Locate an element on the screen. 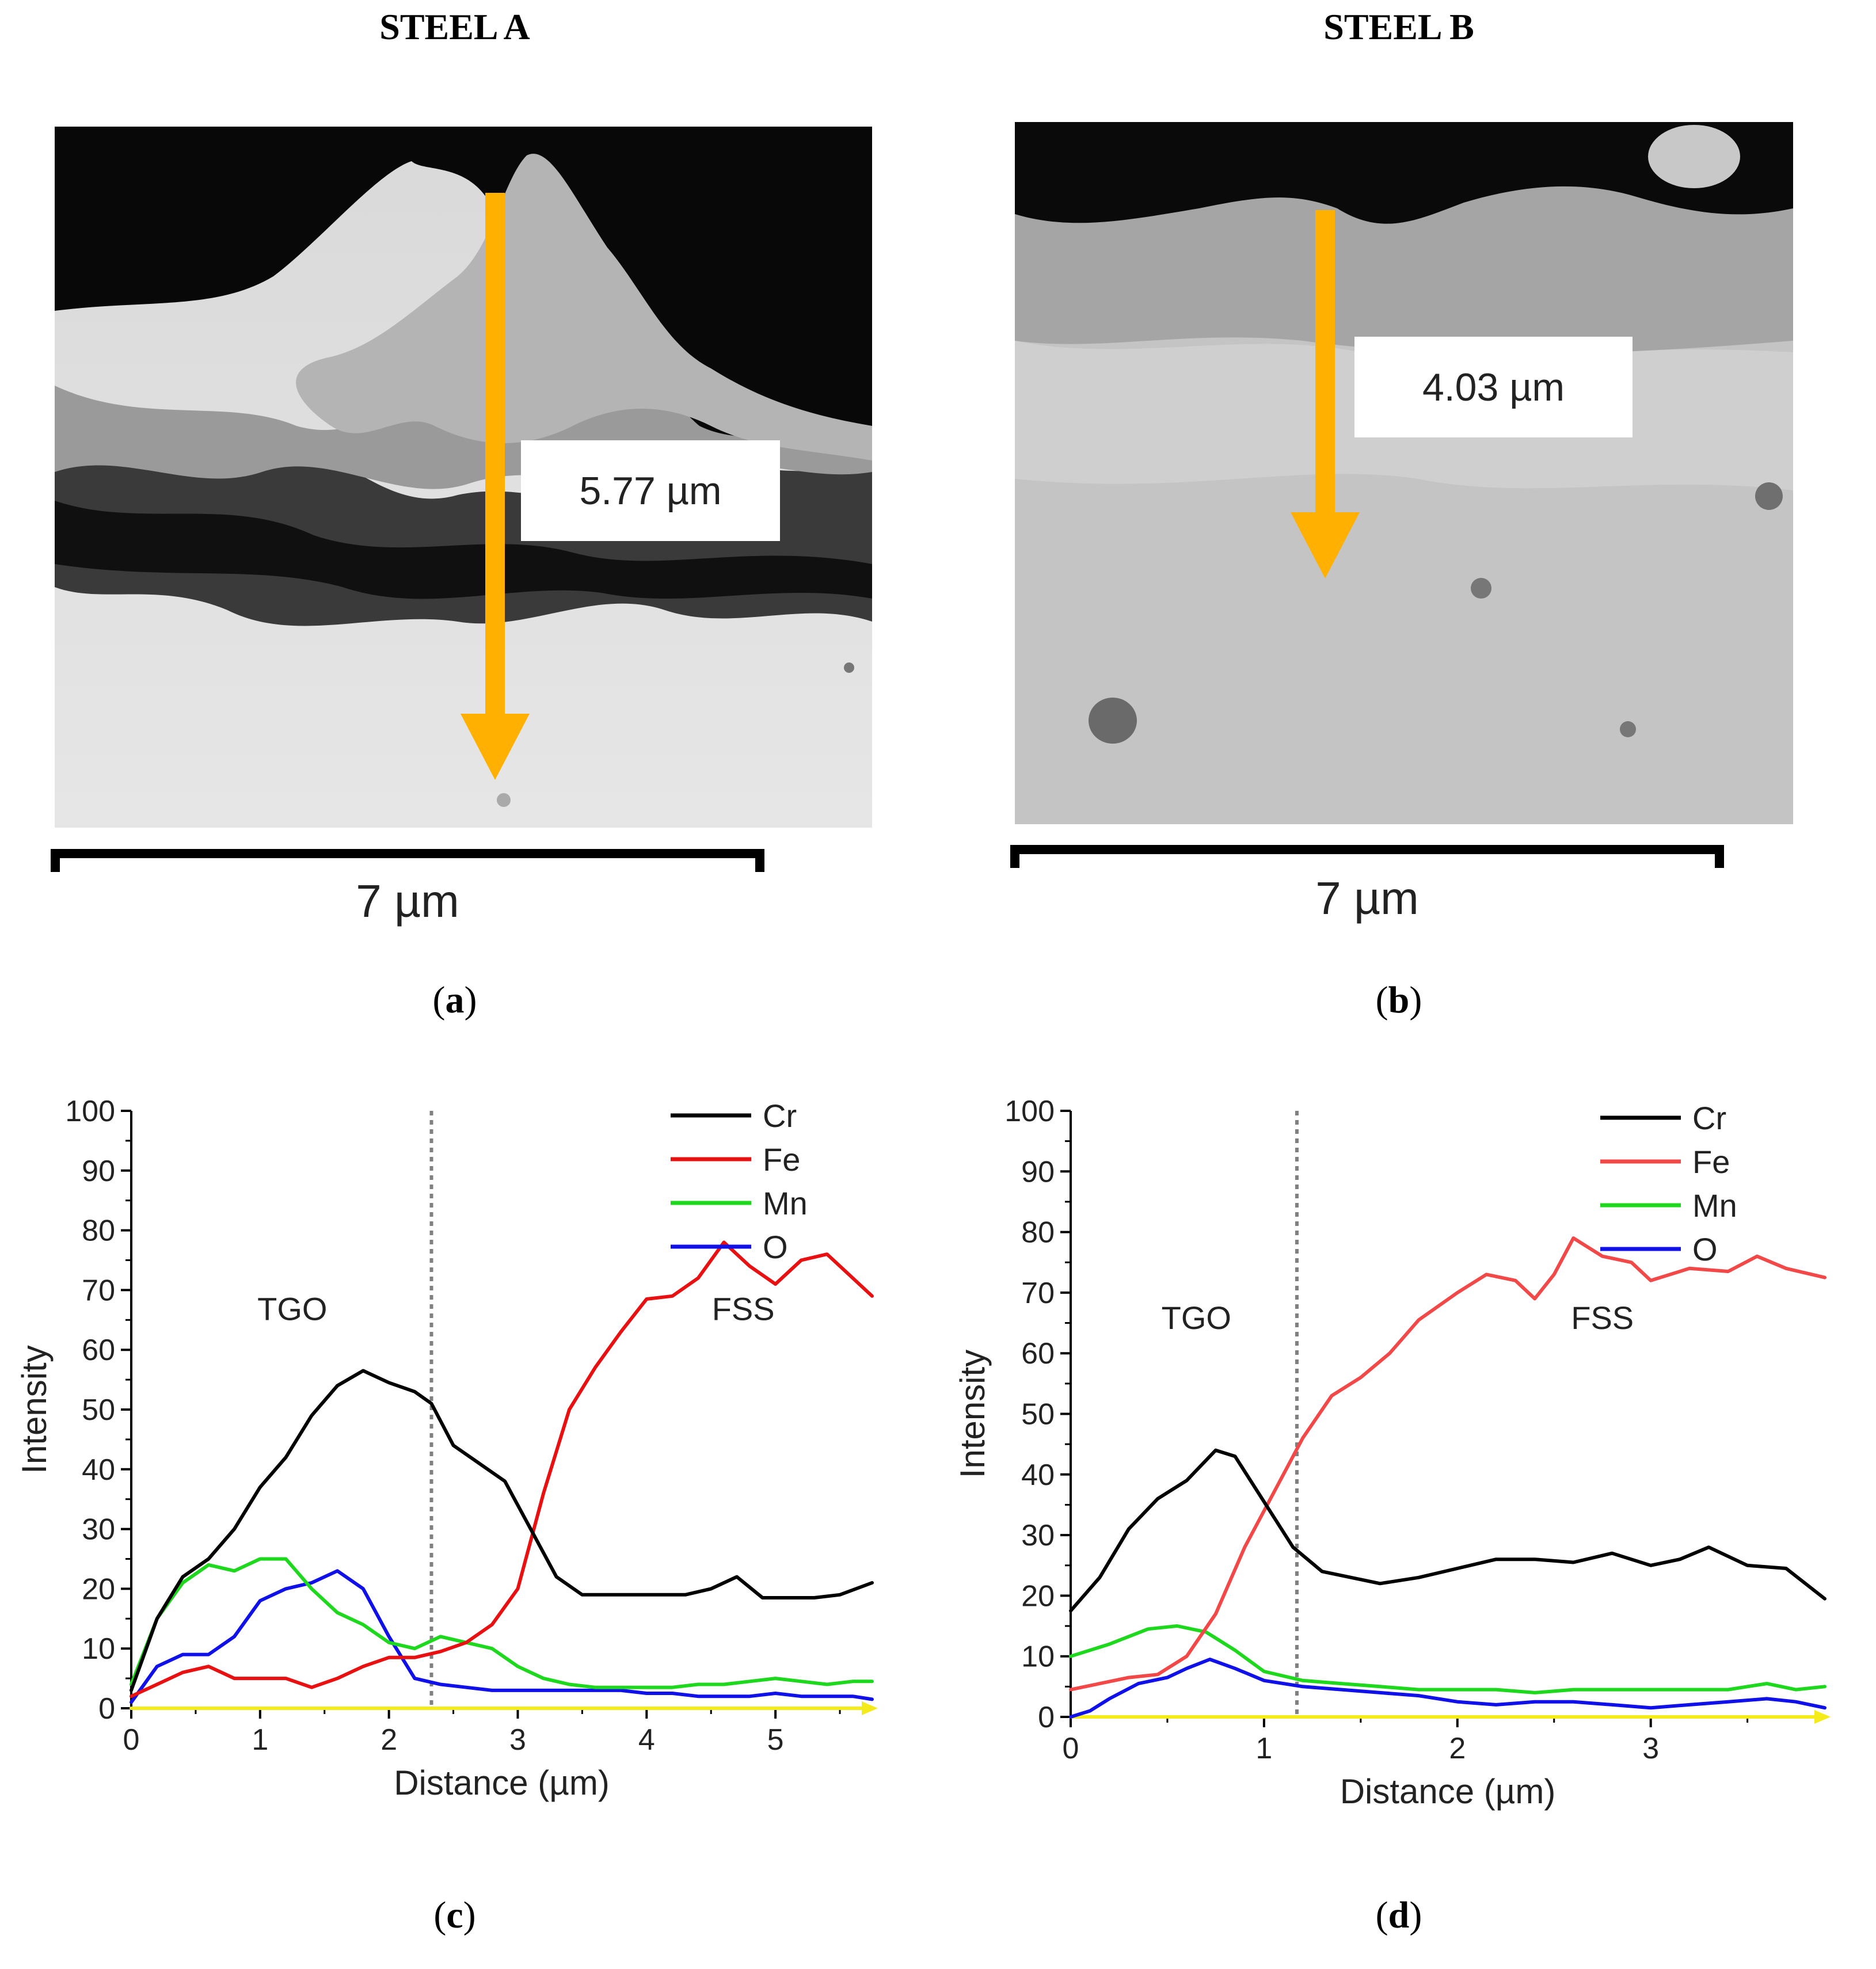 This screenshot has height=1969, width=1876. panel-label-c: (c) is located at coordinates (454, 1915).